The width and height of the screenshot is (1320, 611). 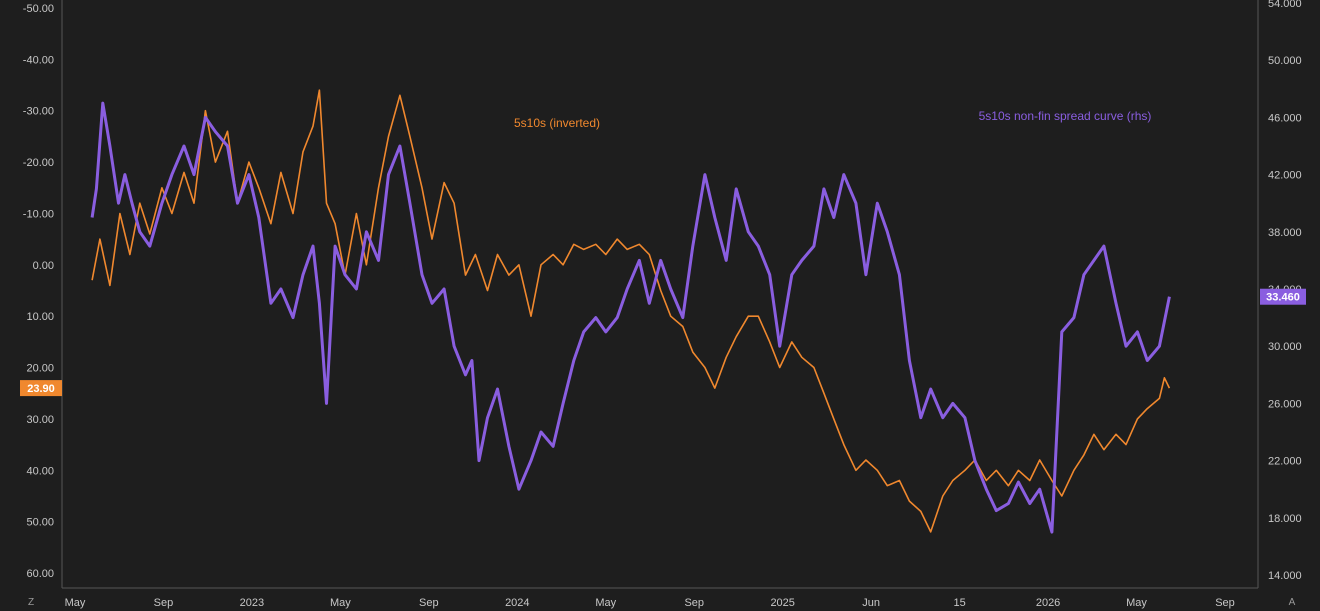 What do you see at coordinates (1285, 61) in the screenshot?
I see `right-tick-label: 50.000` at bounding box center [1285, 61].